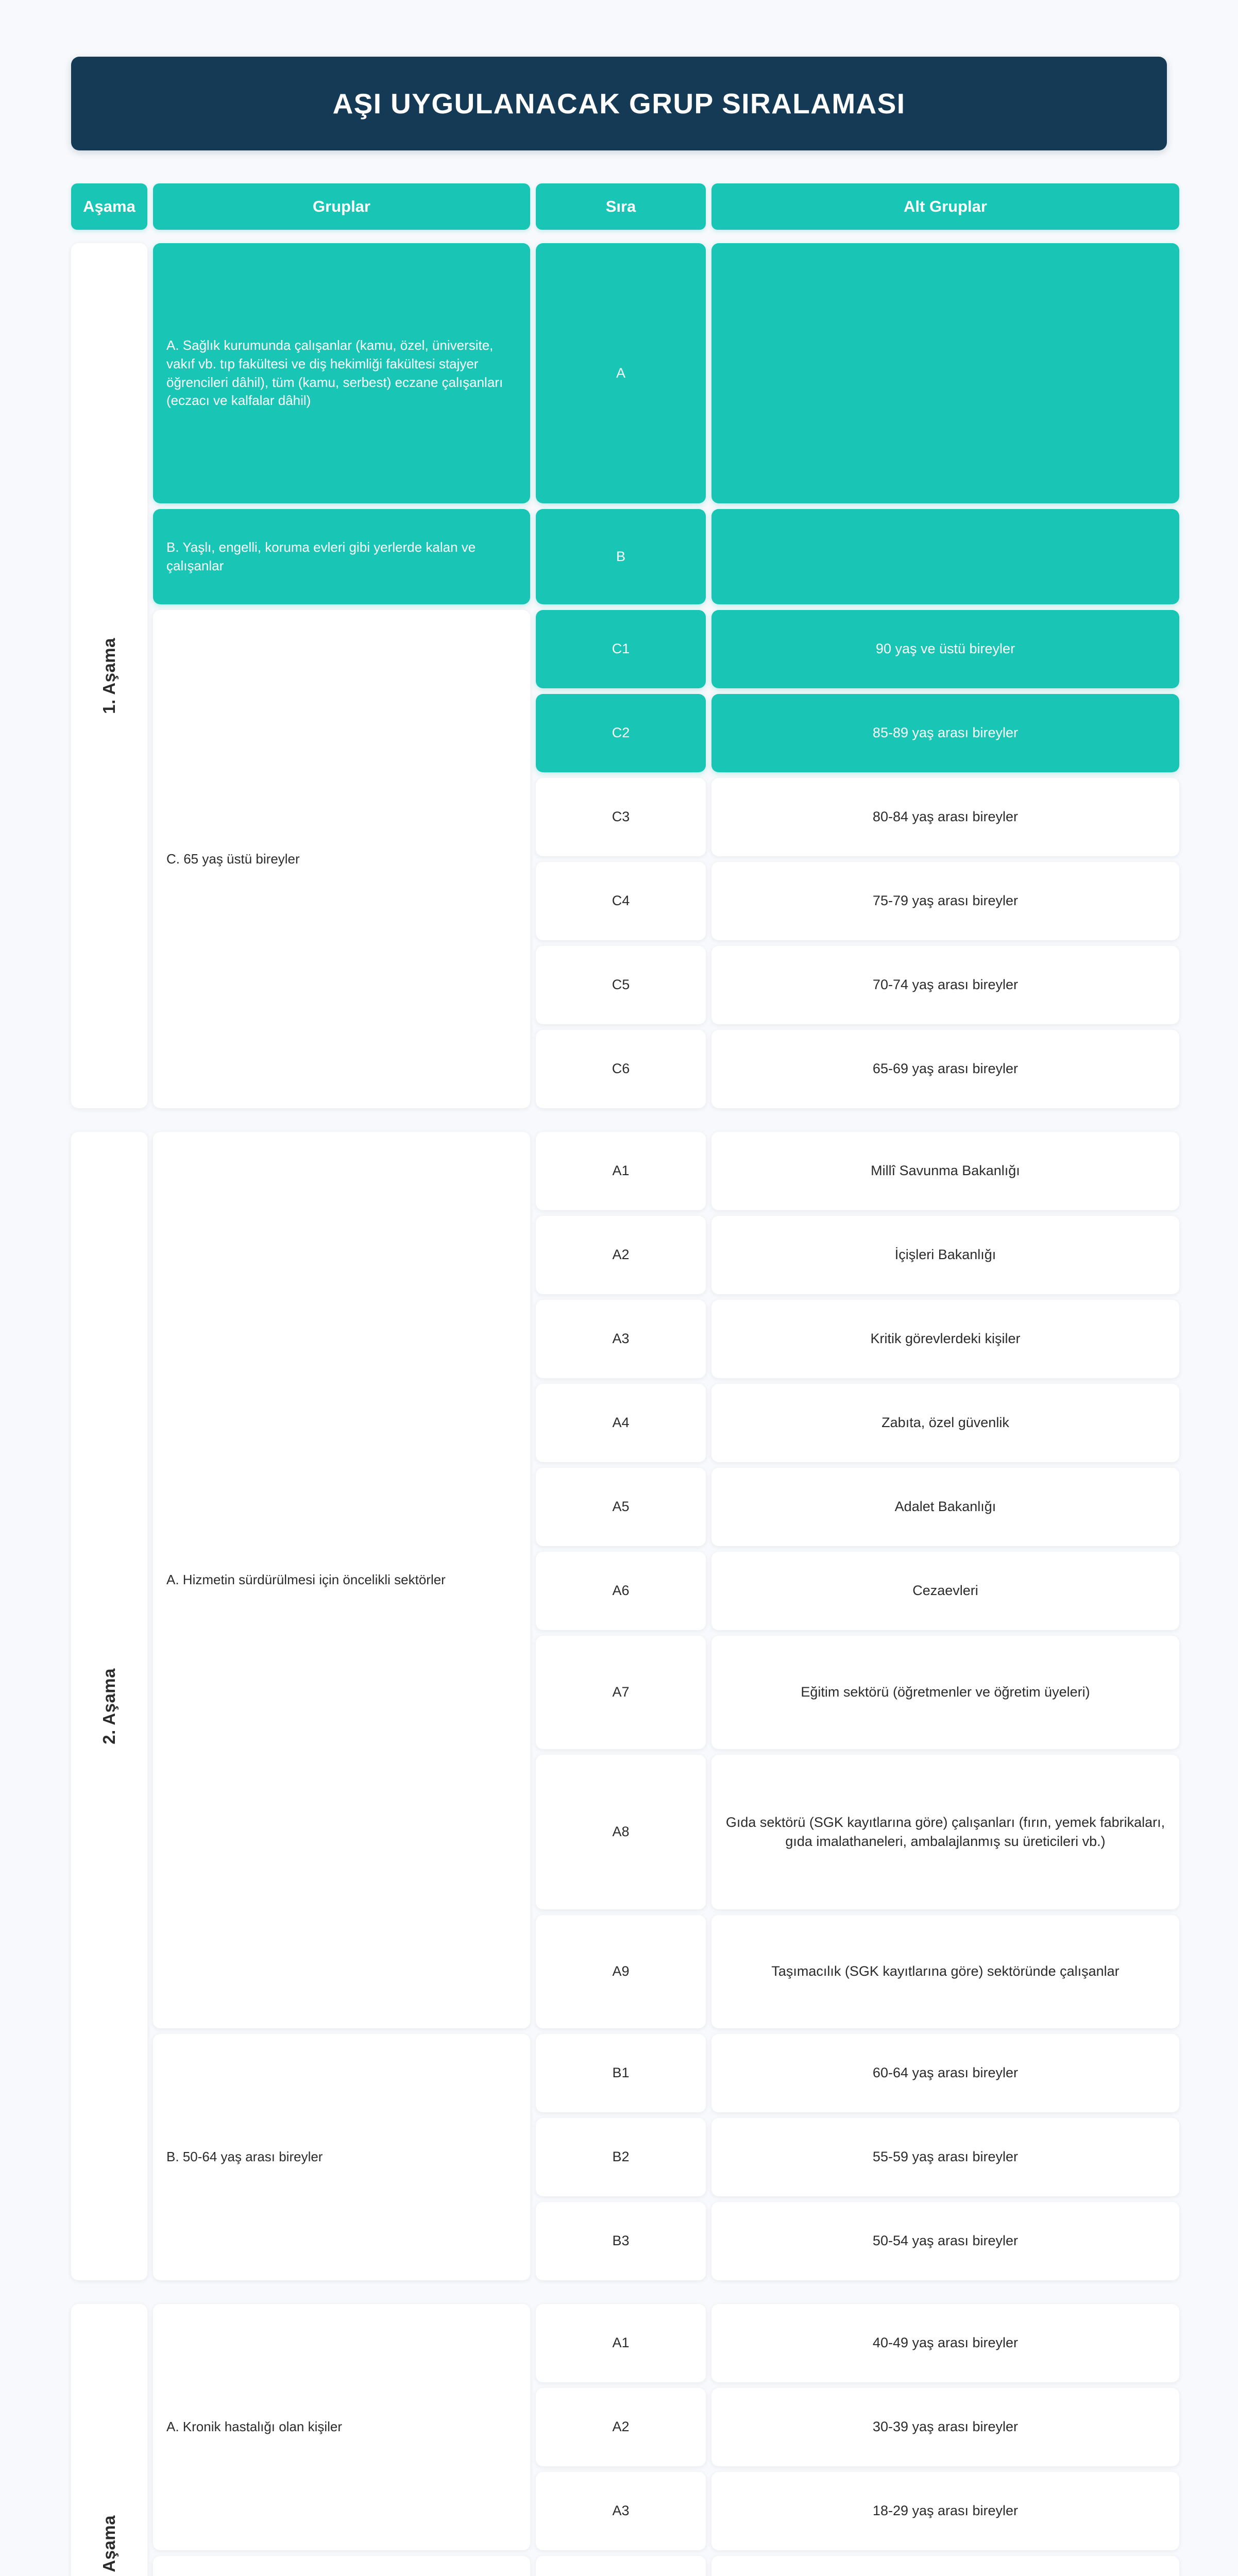  What do you see at coordinates (108, 676) in the screenshot?
I see `stage-label: 1. Aşama` at bounding box center [108, 676].